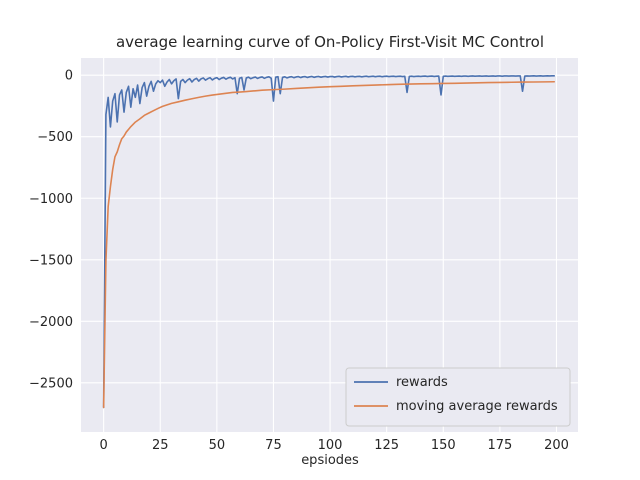 Image resolution: width=640 pixels, height=480 pixels. I want to click on legend: rewards moving average rewards, so click(458, 397).